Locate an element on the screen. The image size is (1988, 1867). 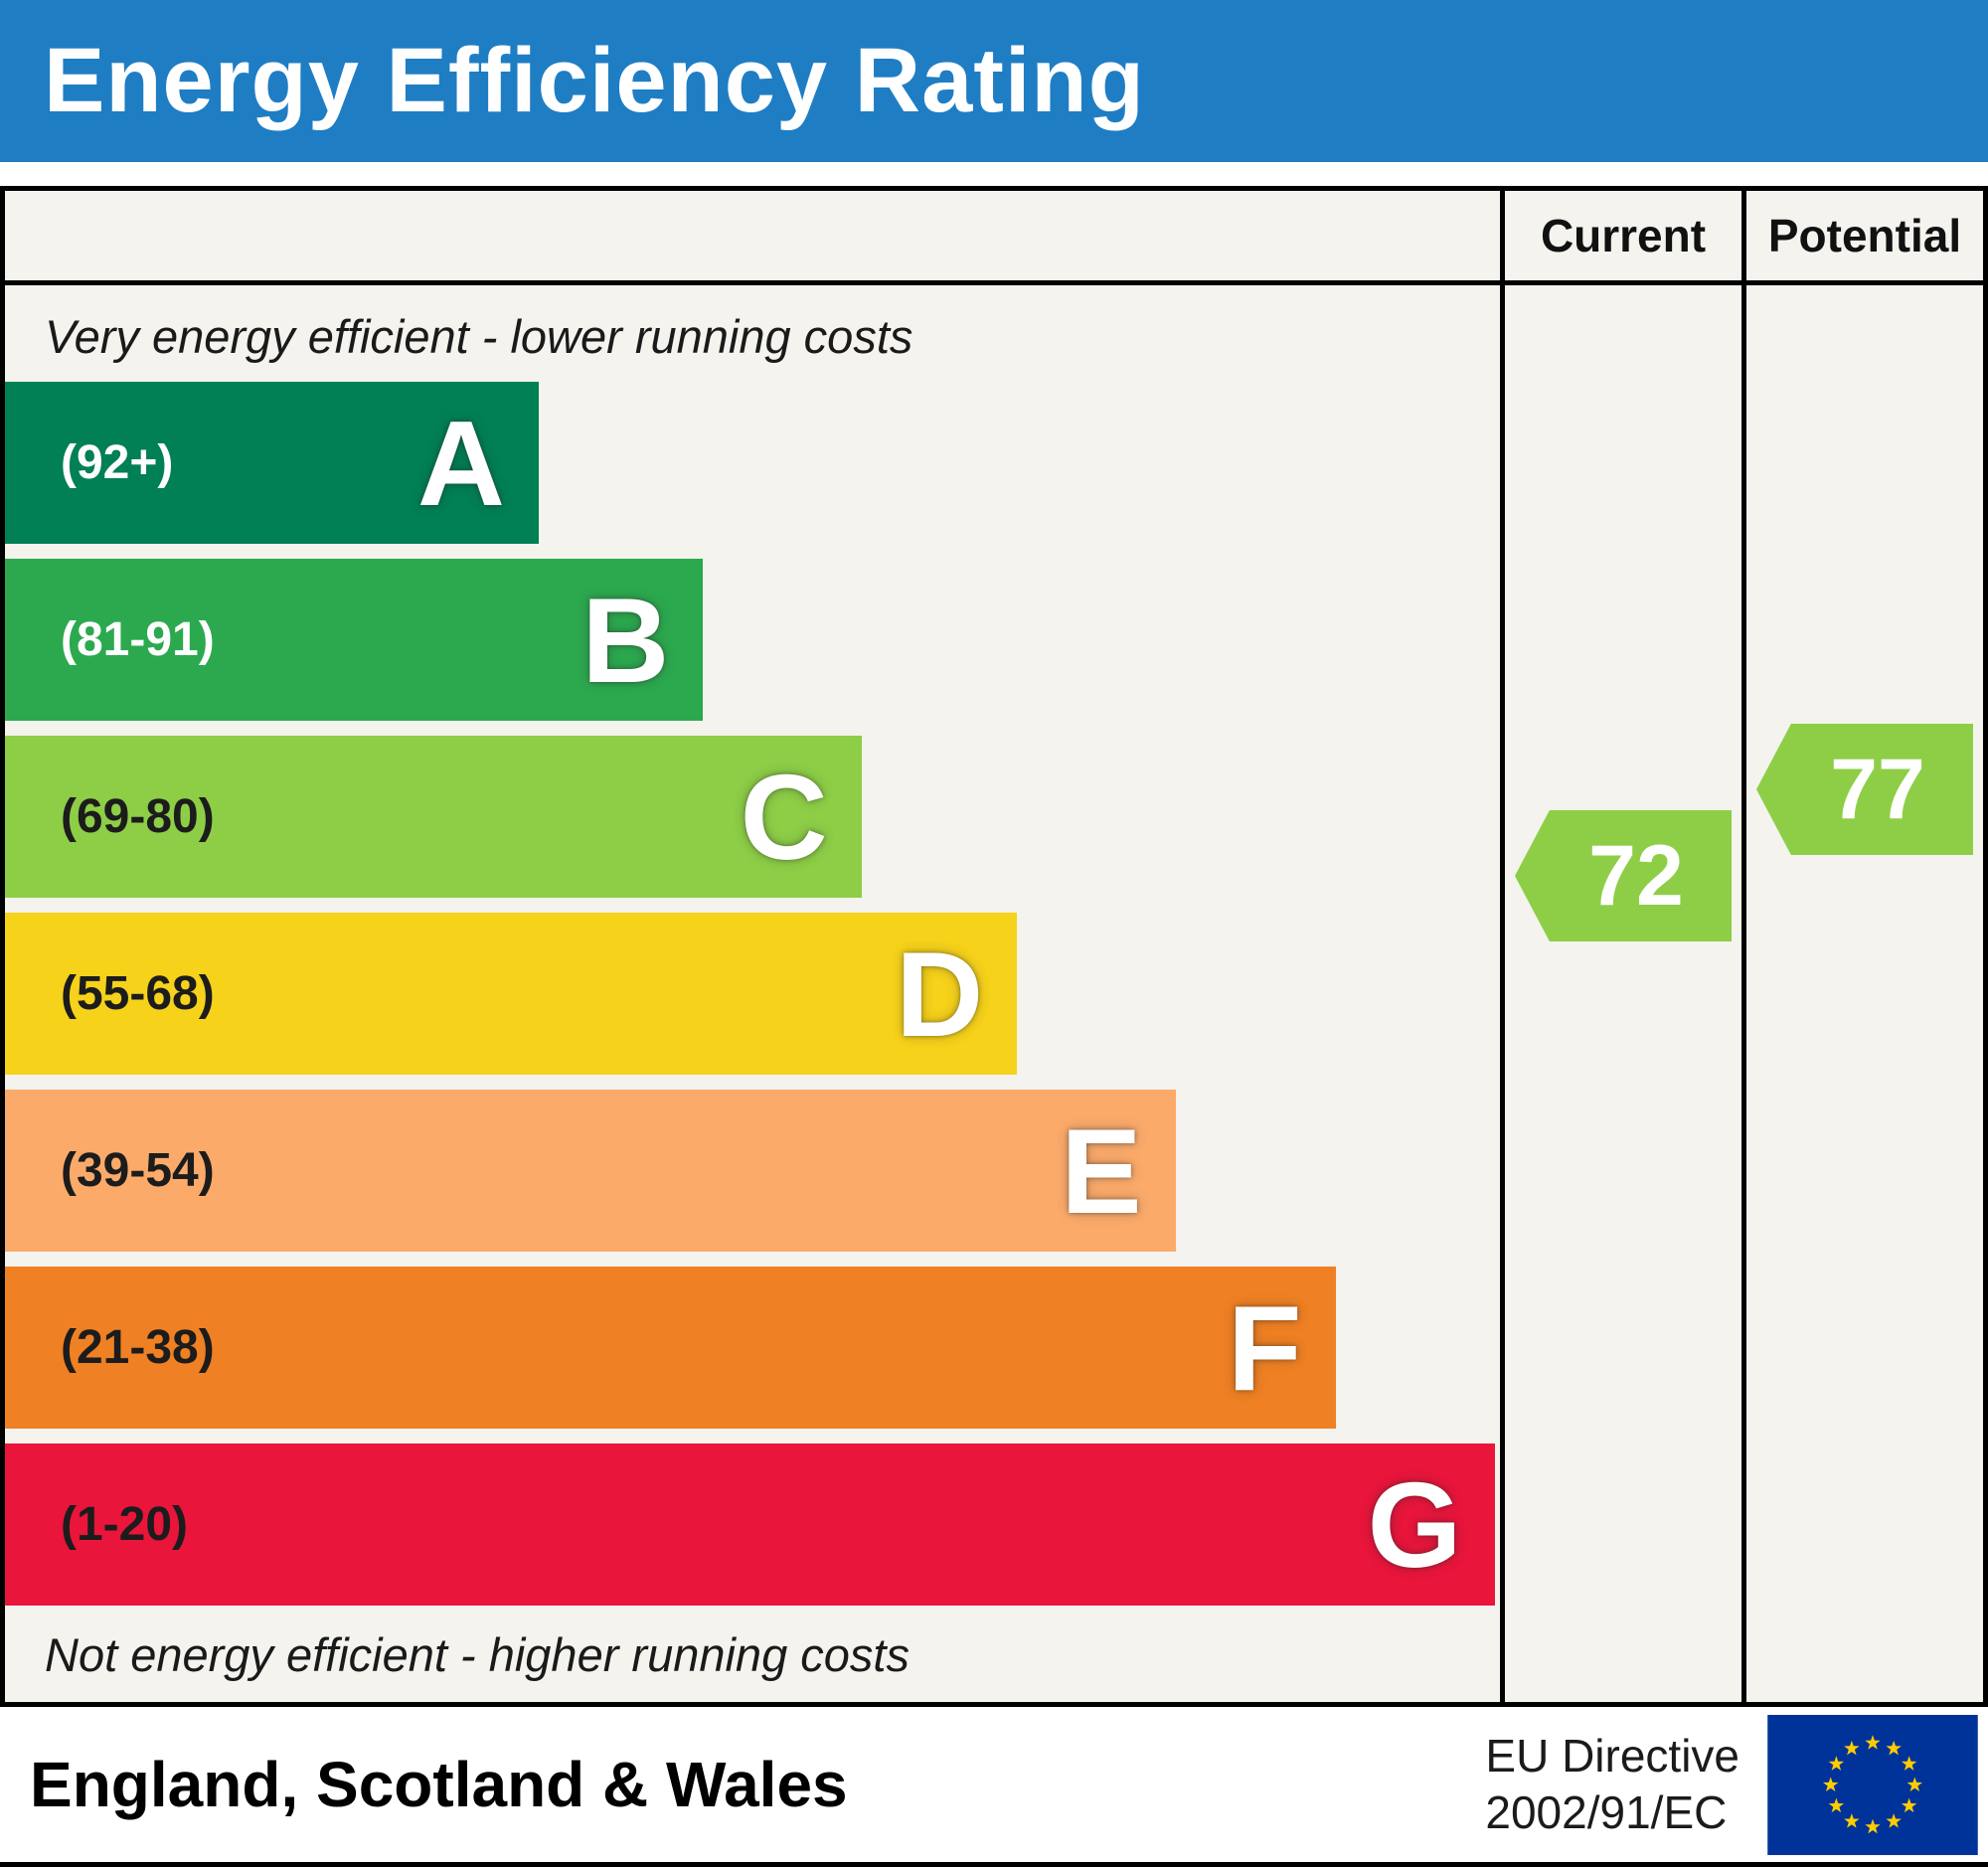
potential-rating-arrow: 77 is located at coordinates (1864, 789).